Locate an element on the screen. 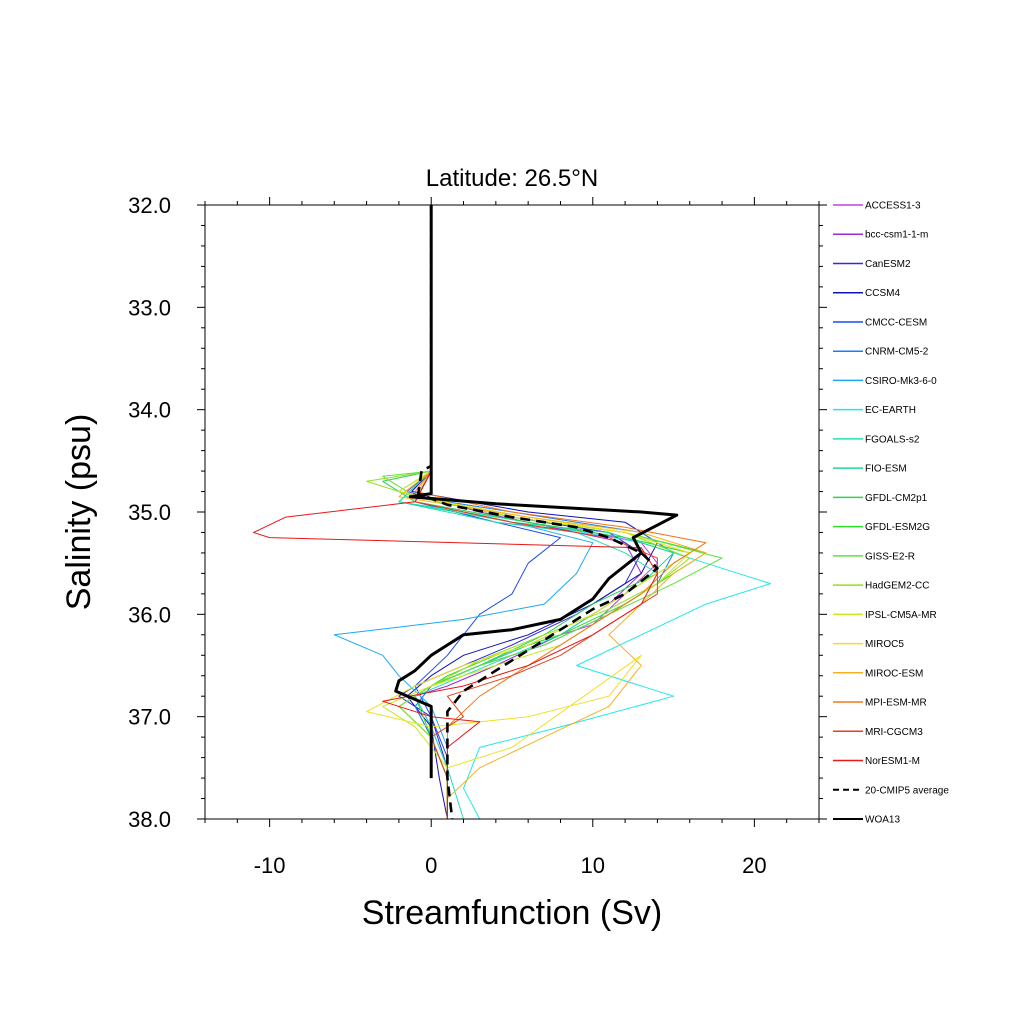 This screenshot has width=1024, height=1024. y-tick-label: 38.0 is located at coordinates (149, 819).